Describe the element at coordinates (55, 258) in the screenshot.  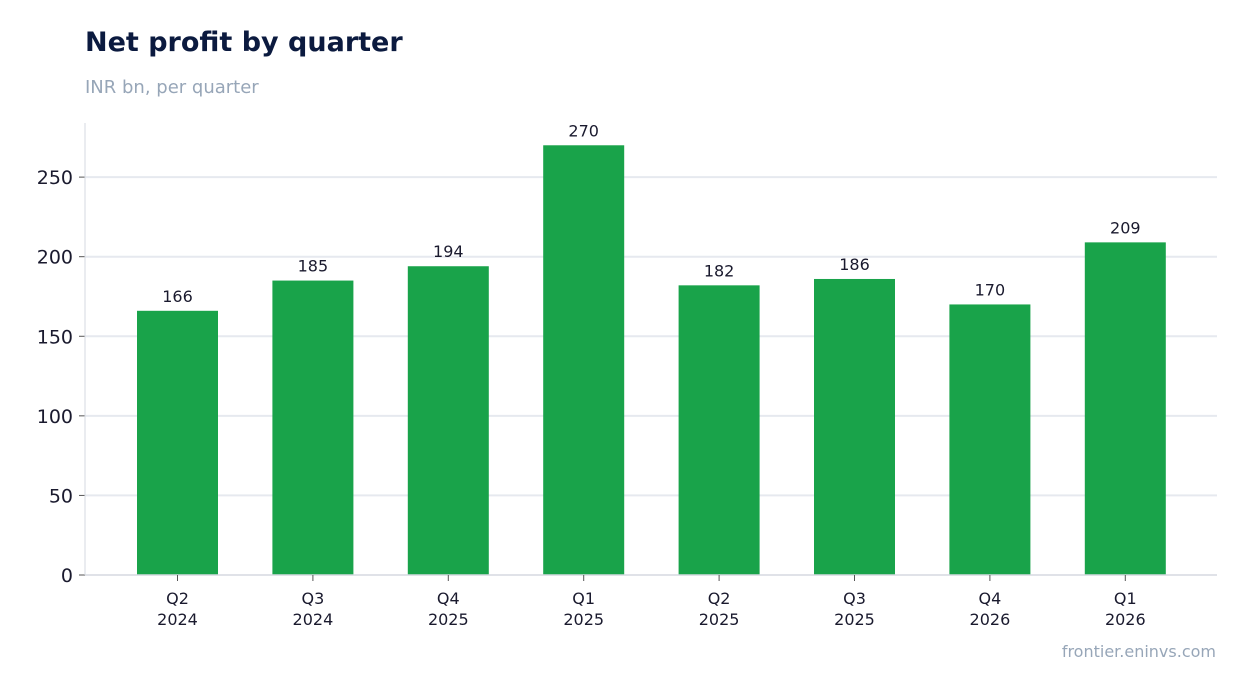
I see `y-tick-label: 200` at that location.